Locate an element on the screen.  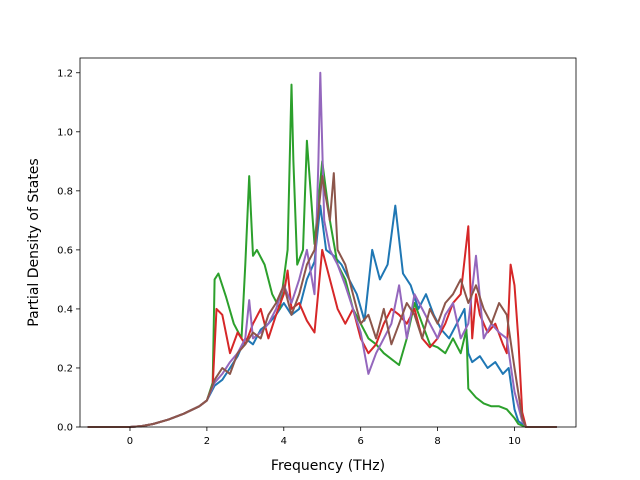
y-axis-ticks: 0.0 0.2 0.4 0.6 0.8 1.0 1.2 is located at coordinates (68, 251).